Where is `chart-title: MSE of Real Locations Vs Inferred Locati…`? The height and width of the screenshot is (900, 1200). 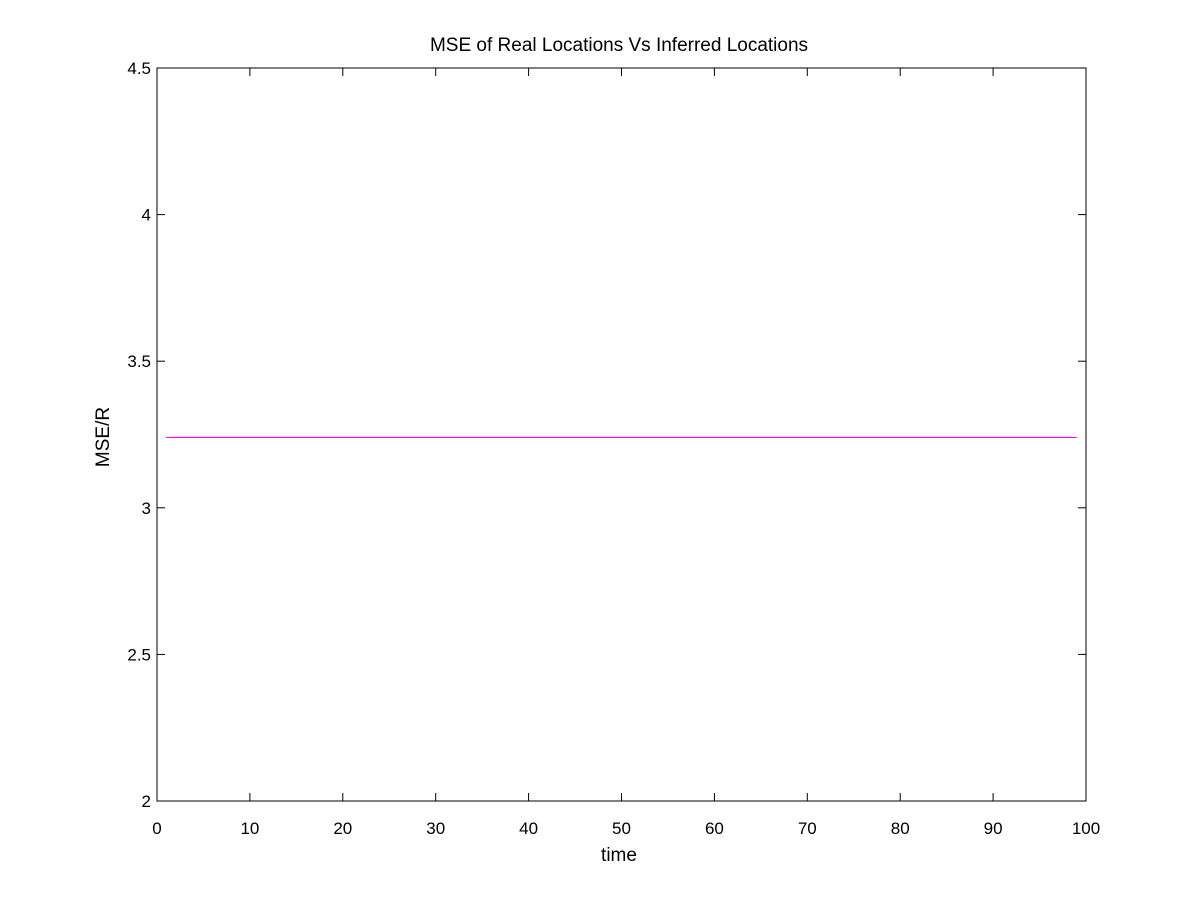
chart-title: MSE of Real Locations Vs Inferred Locati… is located at coordinates (619, 45).